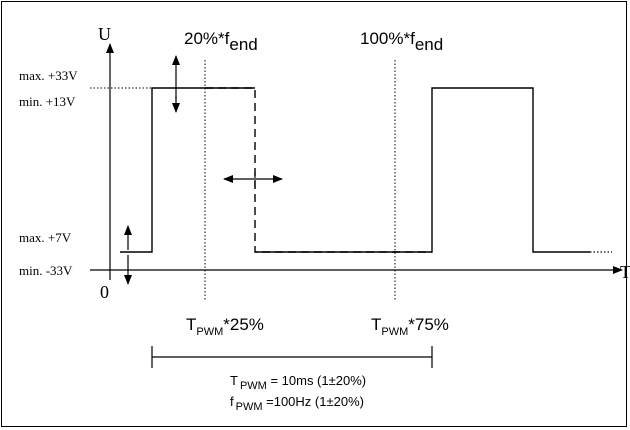 The height and width of the screenshot is (430, 630). What do you see at coordinates (221, 41) in the screenshot?
I see `frequency-marker-first: 20%*fend` at bounding box center [221, 41].